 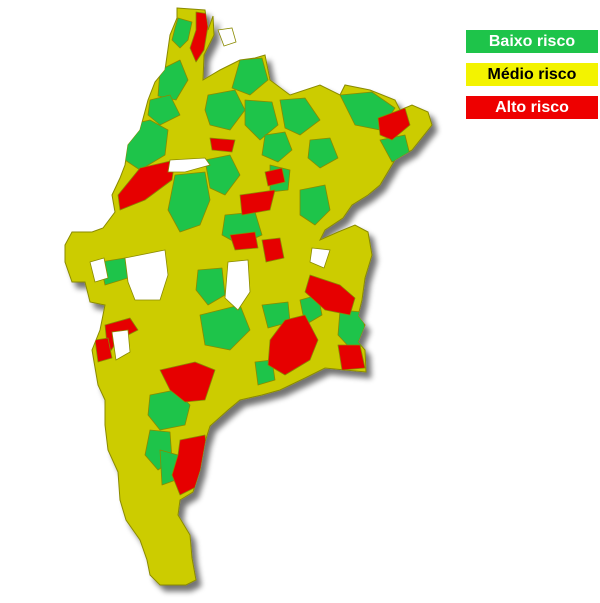 I want to click on legend-high-risk: Alto risco, so click(x=532, y=107).